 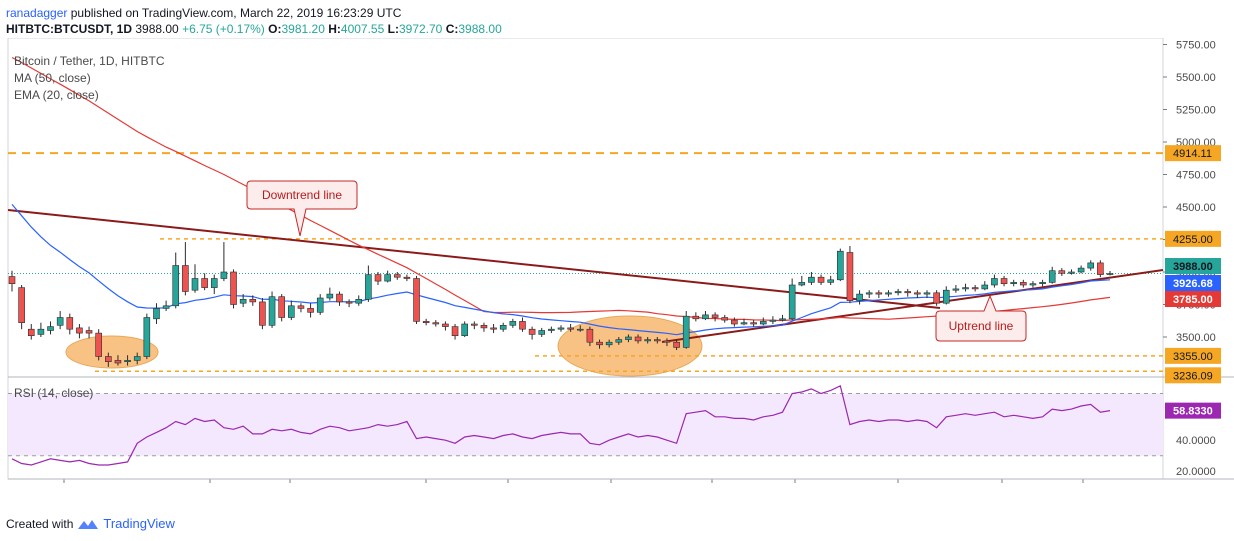 What do you see at coordinates (52, 78) in the screenshot?
I see `ma-legend: MA (50, close)` at bounding box center [52, 78].